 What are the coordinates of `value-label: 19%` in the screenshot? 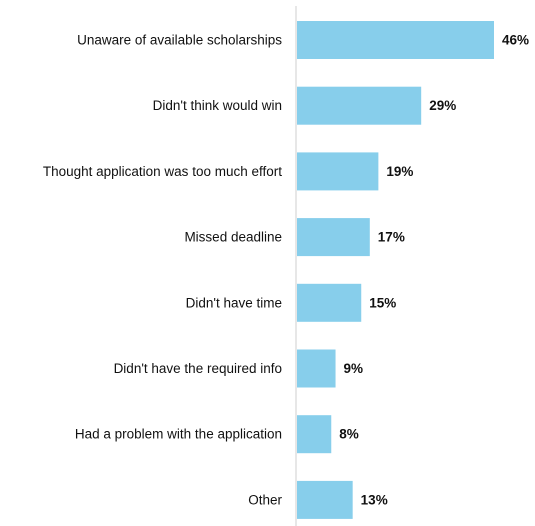 It's located at (399, 171).